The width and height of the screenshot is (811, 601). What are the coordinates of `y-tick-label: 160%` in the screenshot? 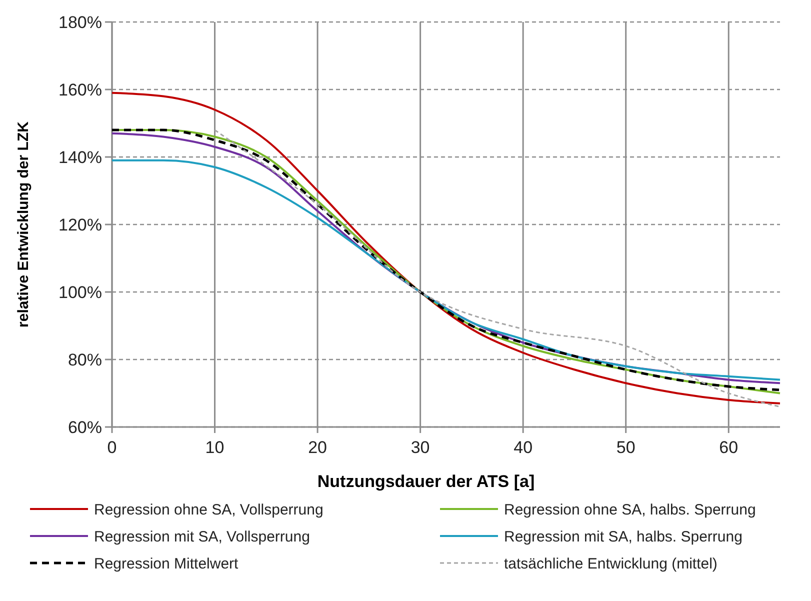 It's located at (80, 90).